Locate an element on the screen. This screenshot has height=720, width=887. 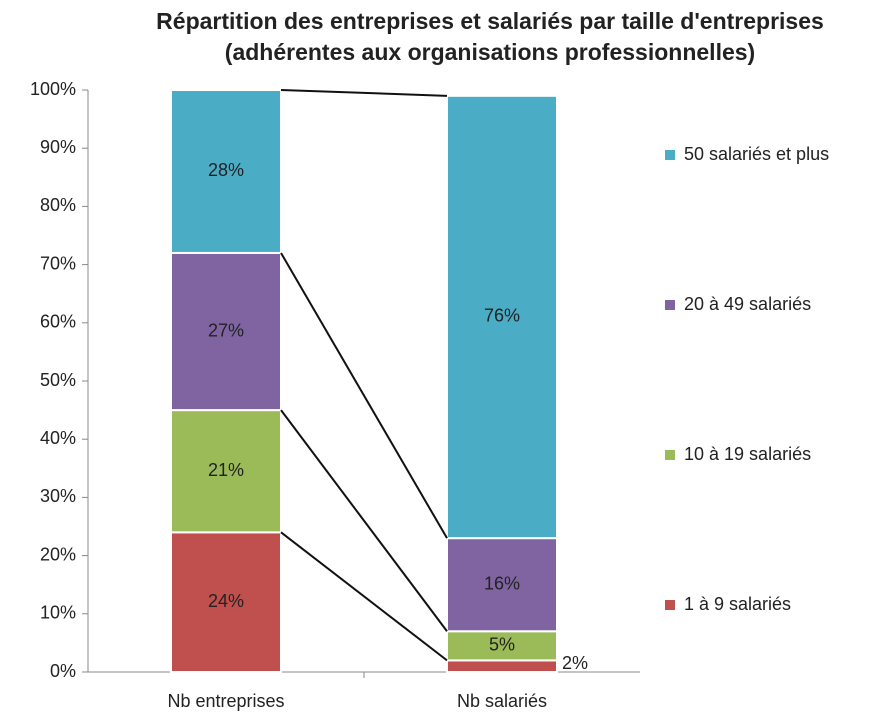
x-tick-label: Nb entreprises is located at coordinates (225, 701).